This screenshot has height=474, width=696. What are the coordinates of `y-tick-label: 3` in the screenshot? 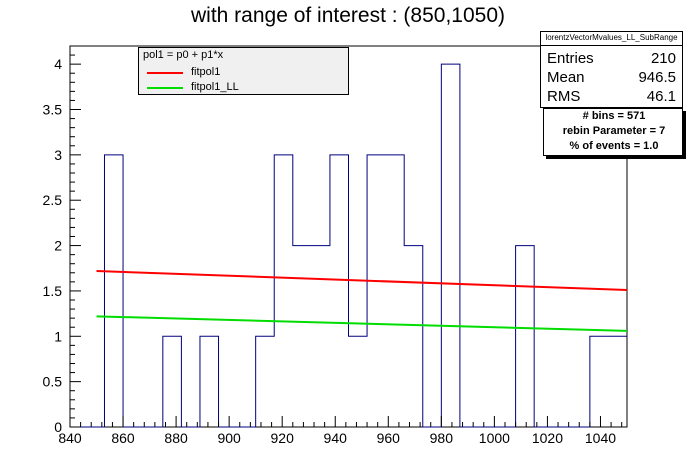 It's located at (58, 155).